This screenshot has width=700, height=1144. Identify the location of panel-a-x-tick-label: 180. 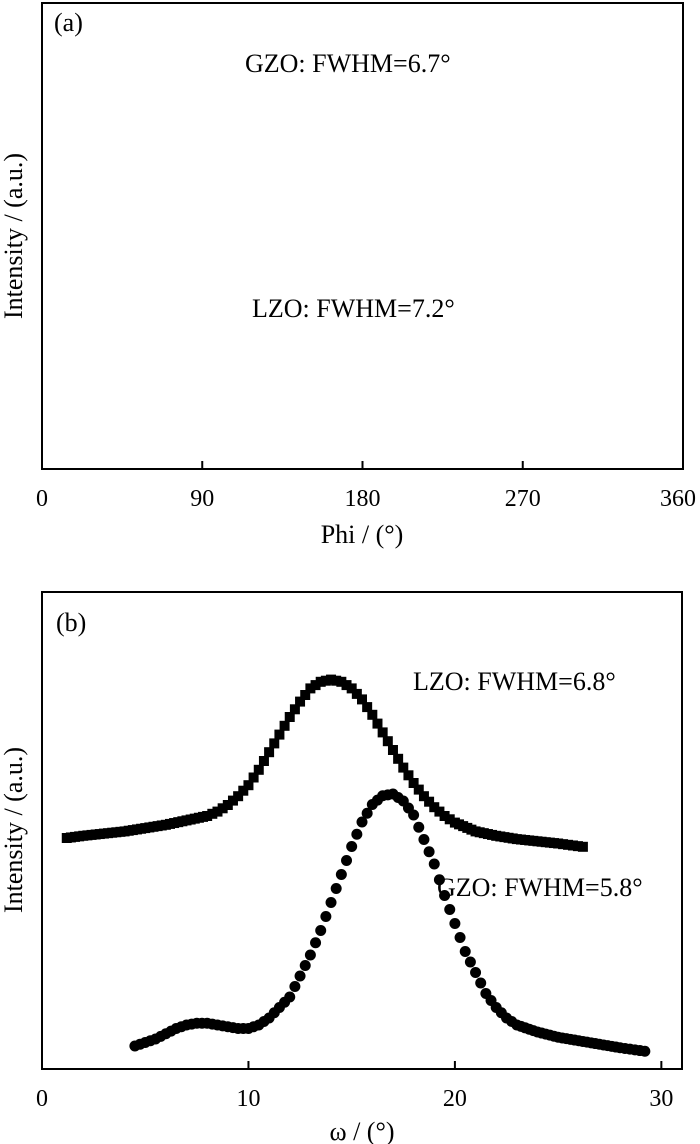
(363, 499).